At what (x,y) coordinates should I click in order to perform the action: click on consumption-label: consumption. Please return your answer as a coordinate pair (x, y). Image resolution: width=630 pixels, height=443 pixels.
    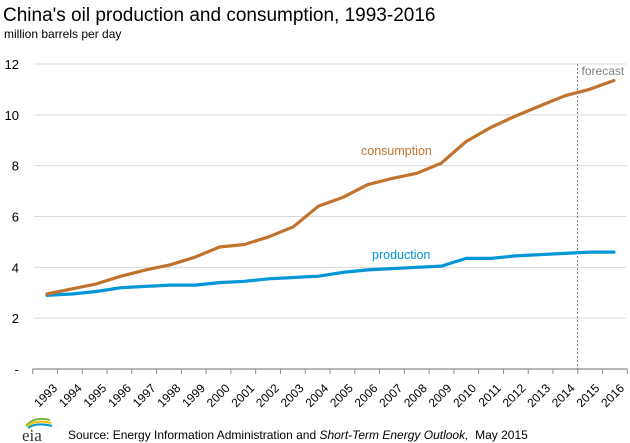
    Looking at the image, I should click on (396, 151).